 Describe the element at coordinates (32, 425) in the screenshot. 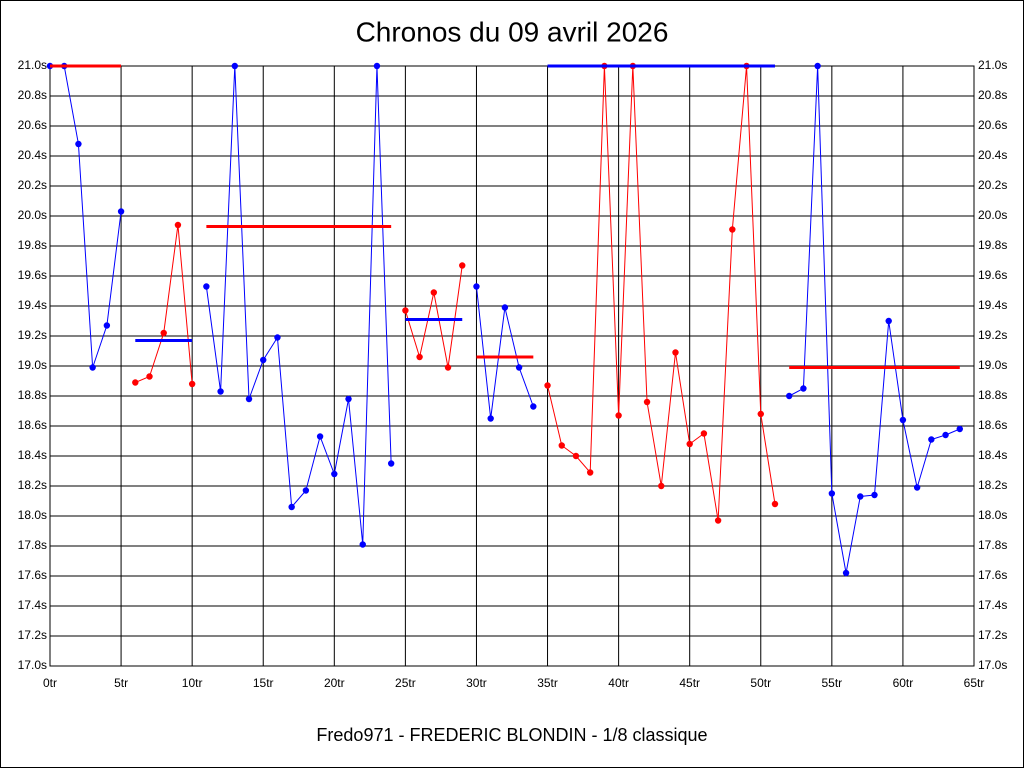

I see `y-tick-label: 18.6s` at that location.